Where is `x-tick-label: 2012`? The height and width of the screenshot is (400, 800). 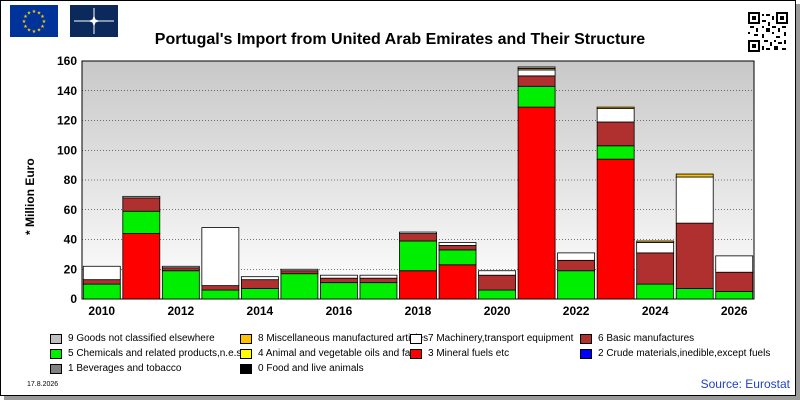 x-tick-label: 2012 is located at coordinates (180, 311).